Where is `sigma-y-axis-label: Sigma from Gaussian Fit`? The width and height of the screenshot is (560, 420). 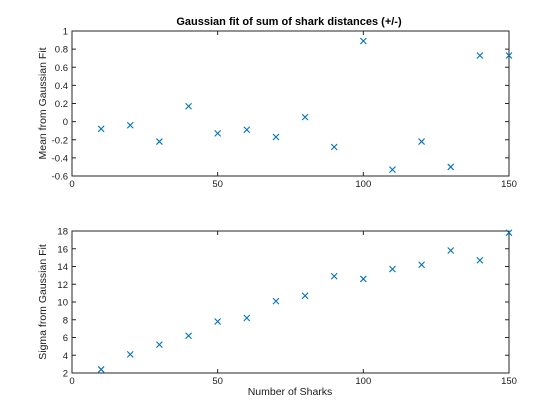
sigma-y-axis-label: Sigma from Gaussian Fit is located at coordinates (43, 302).